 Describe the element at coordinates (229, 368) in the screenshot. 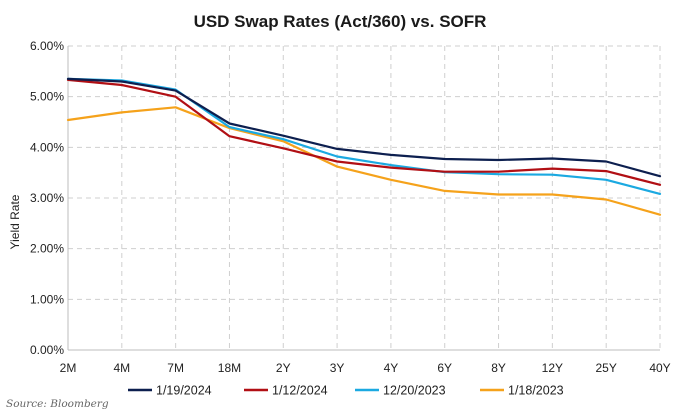

I see `x-tick-label: 18M` at that location.